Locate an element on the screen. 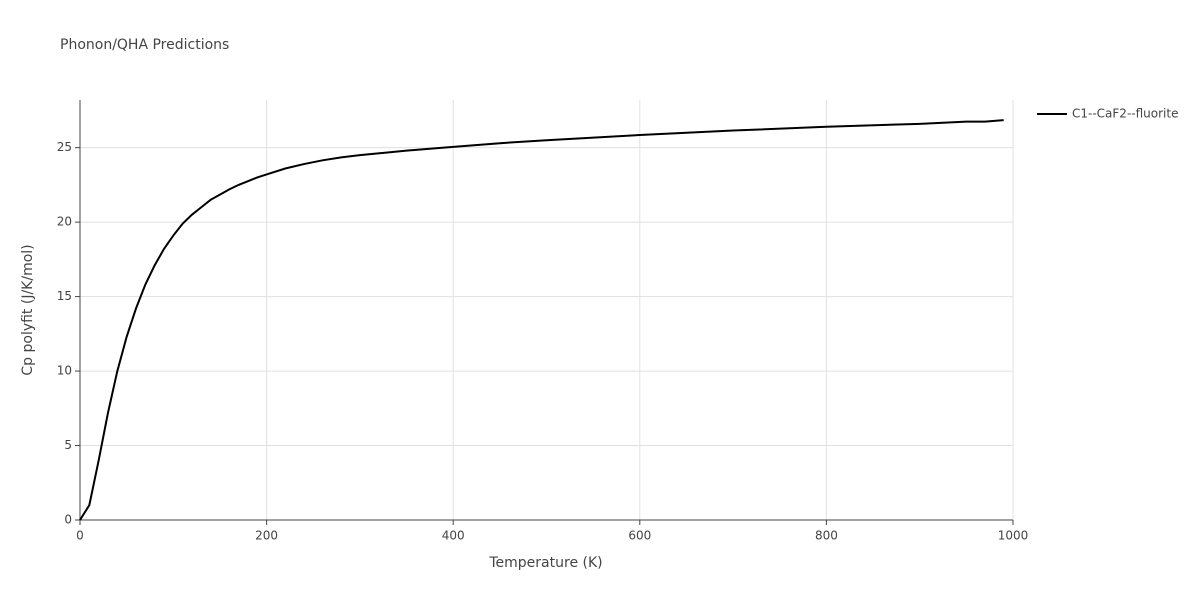 Image resolution: width=1200 pixels, height=600 pixels. x-tick-label: 600 is located at coordinates (639, 536).